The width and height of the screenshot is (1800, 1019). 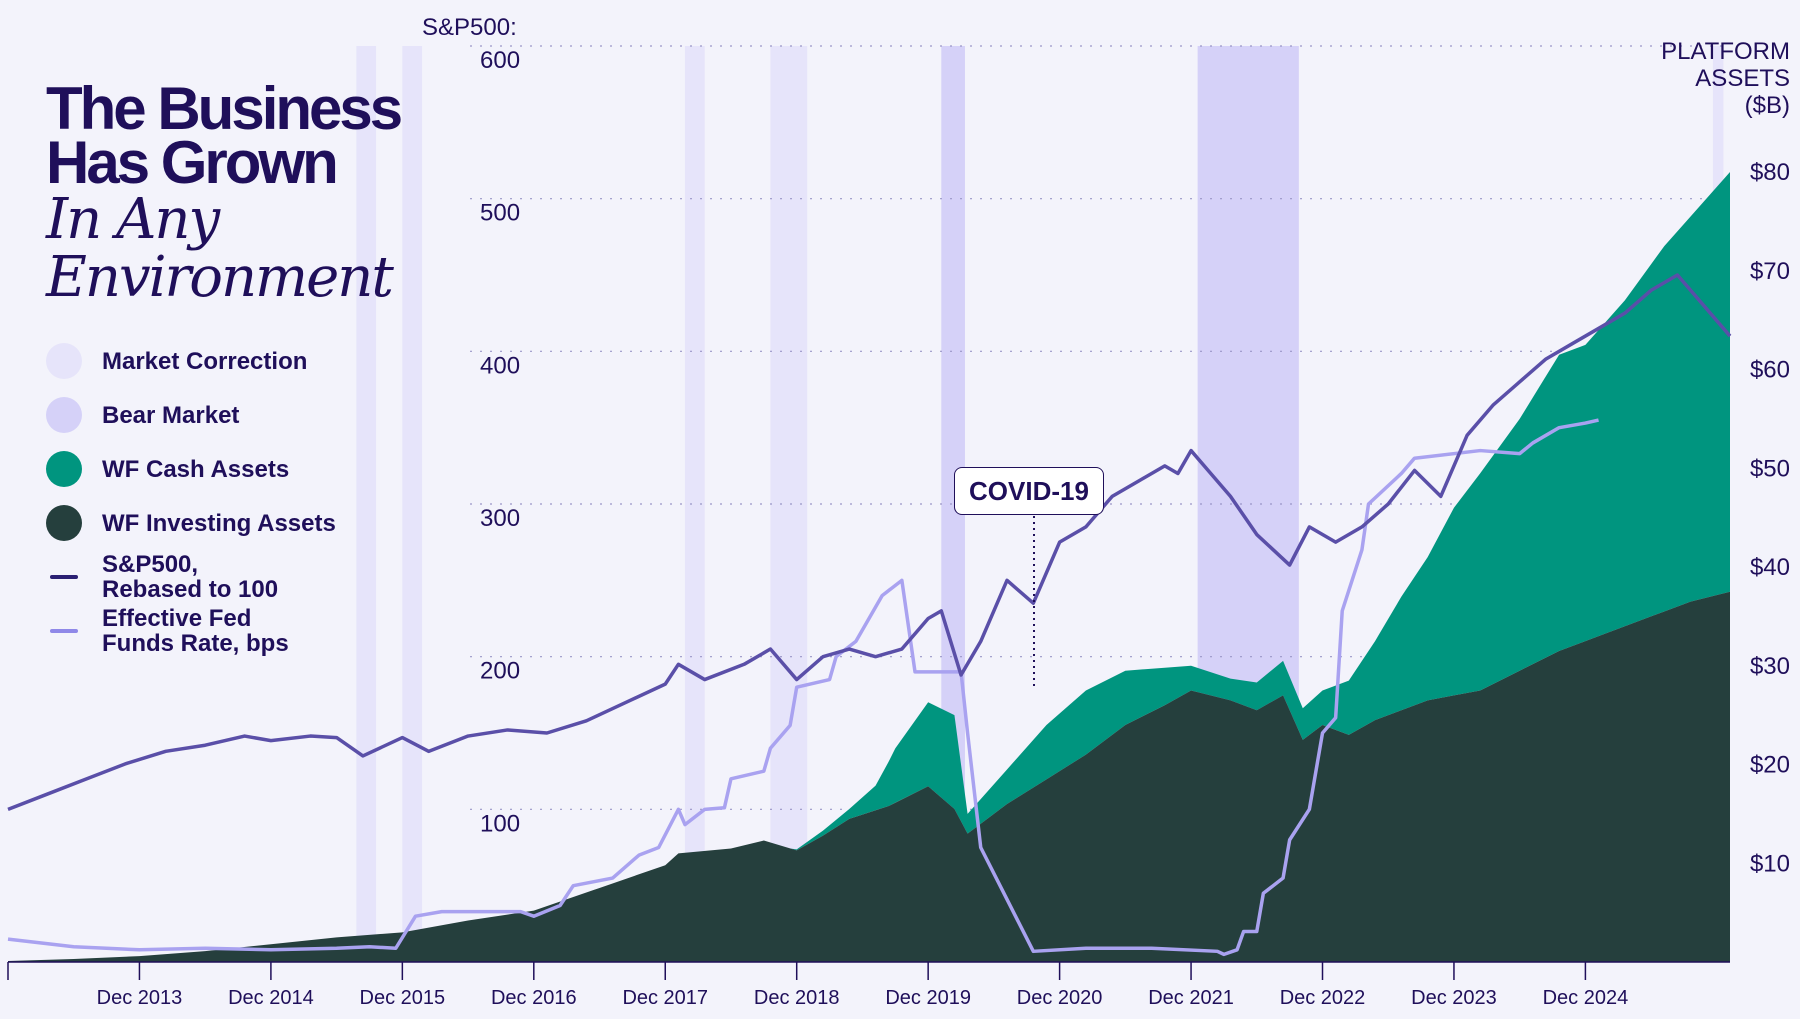 What do you see at coordinates (1770, 271) in the screenshot?
I see `right-axis-tick-label: $70` at bounding box center [1770, 271].